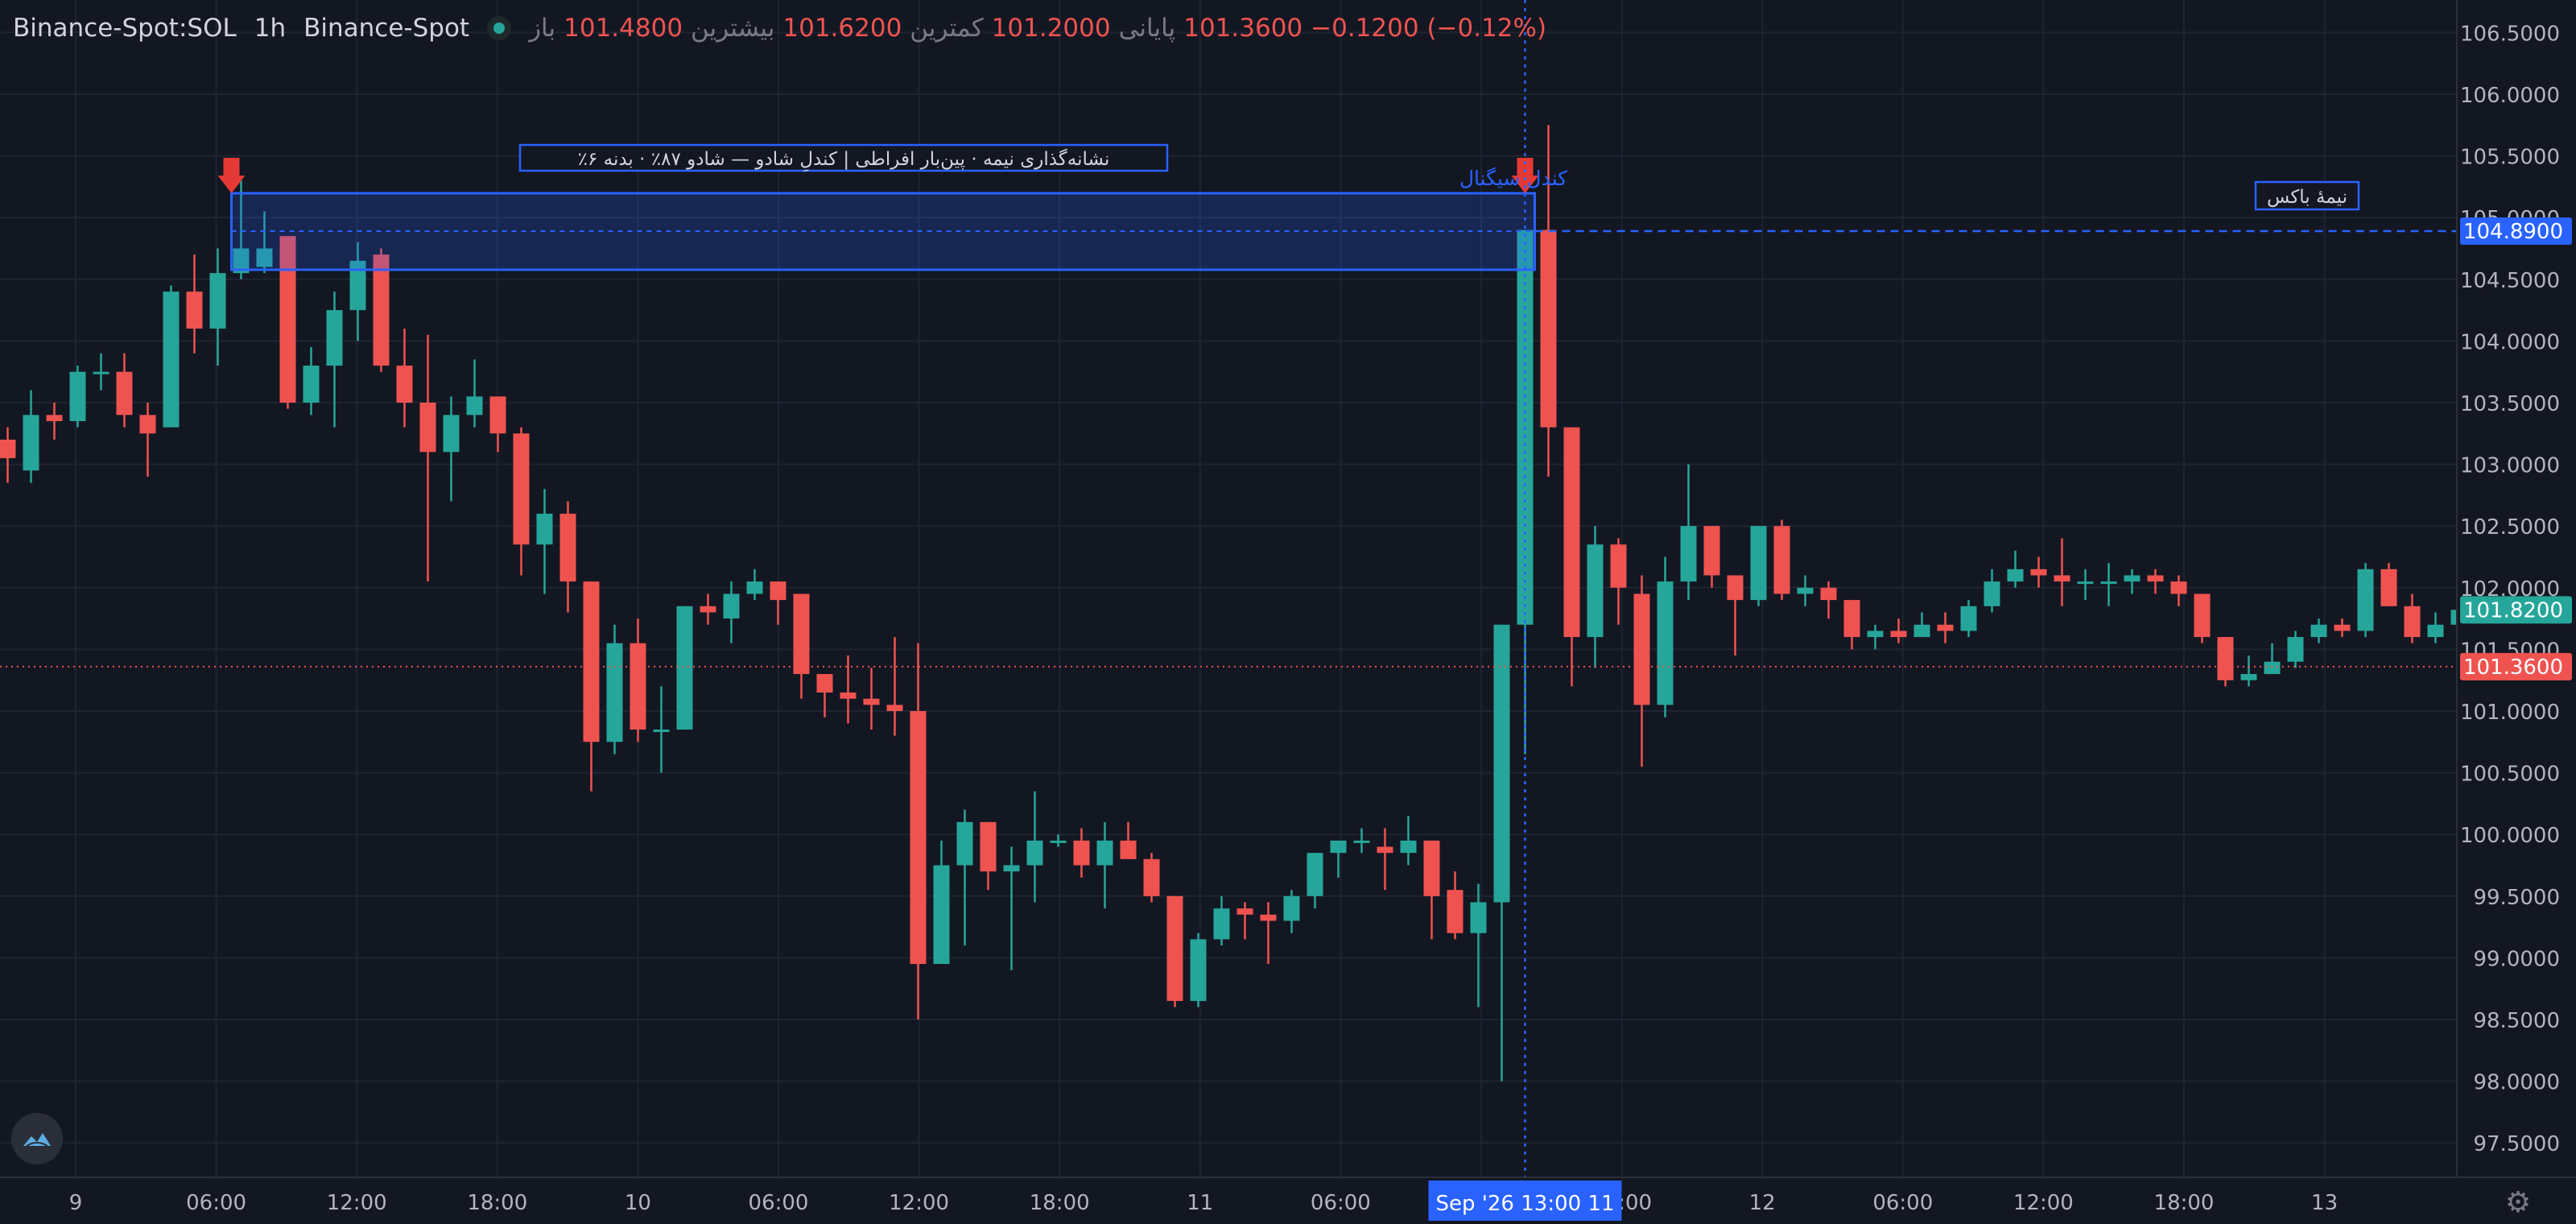 This screenshot has width=2576, height=1224. What do you see at coordinates (1200, 1203) in the screenshot?
I see `time-tick-label: 11` at bounding box center [1200, 1203].